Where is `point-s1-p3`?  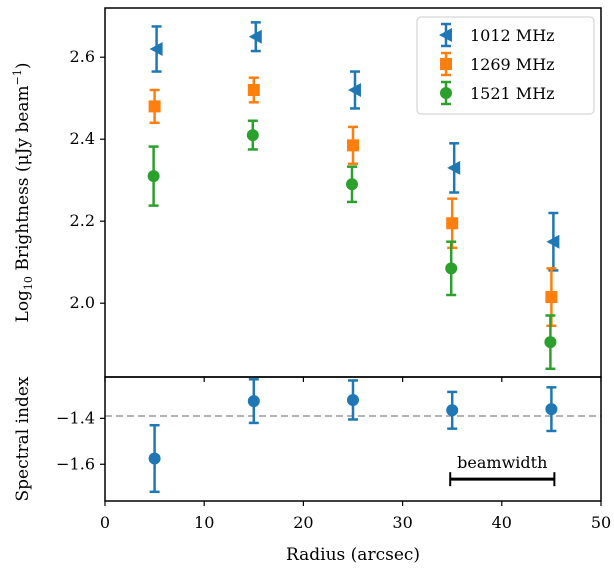
point-s1-p3 is located at coordinates (452, 223).